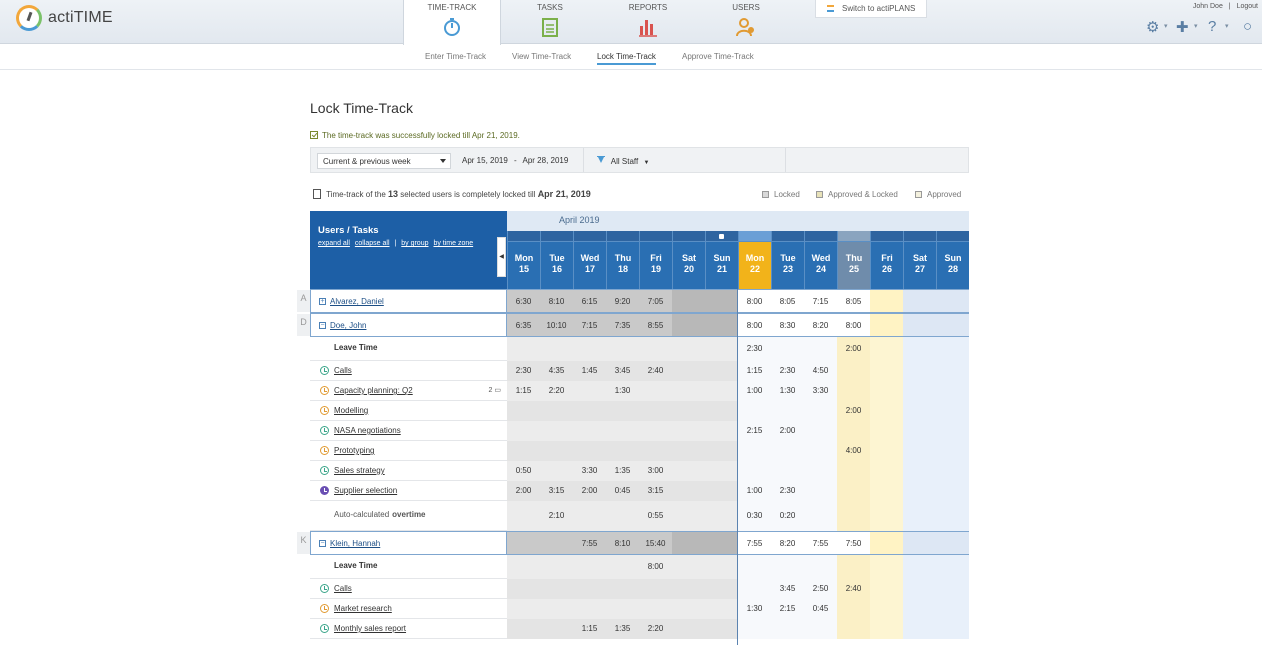 The image size is (1262, 645). I want to click on day-header-cell: Sun 28, so click(952, 260).